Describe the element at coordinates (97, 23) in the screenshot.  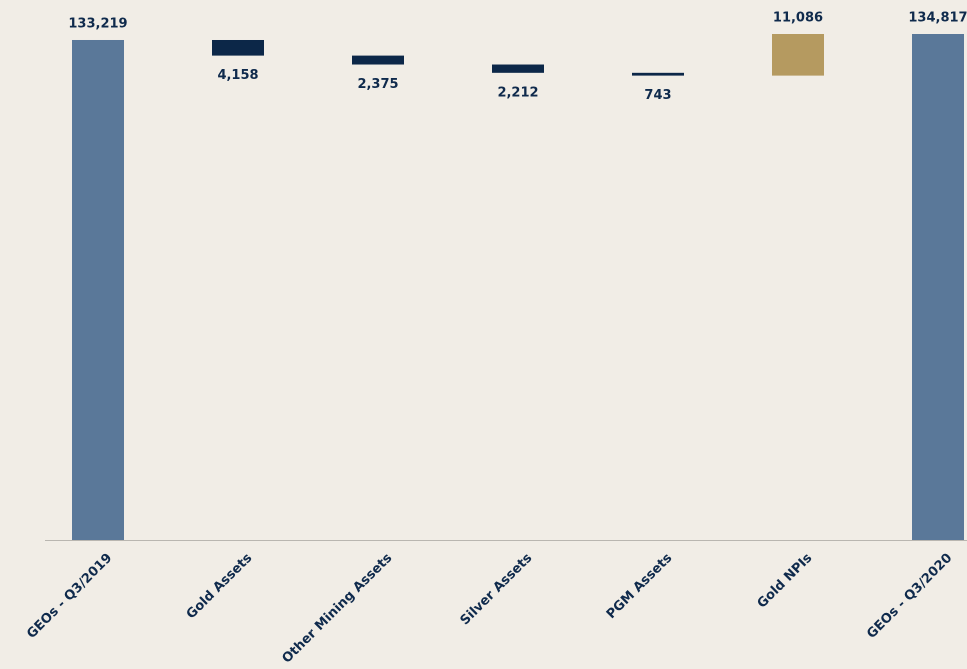
I see `value-label: 133,219` at that location.